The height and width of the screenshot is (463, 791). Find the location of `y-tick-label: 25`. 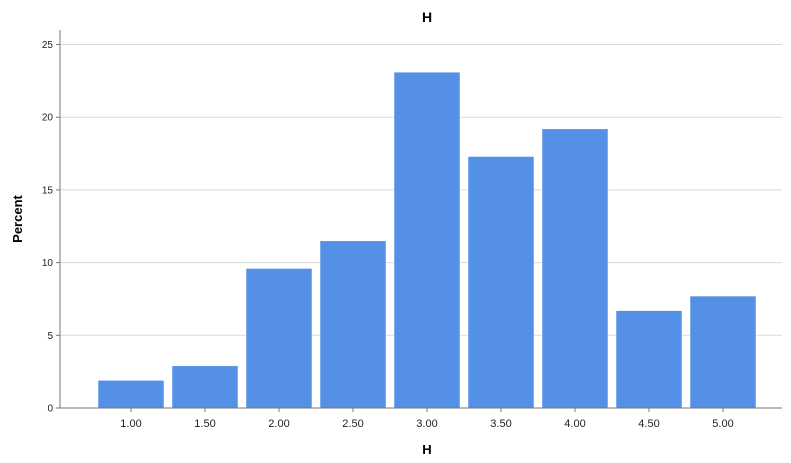

y-tick-label: 25 is located at coordinates (48, 45).